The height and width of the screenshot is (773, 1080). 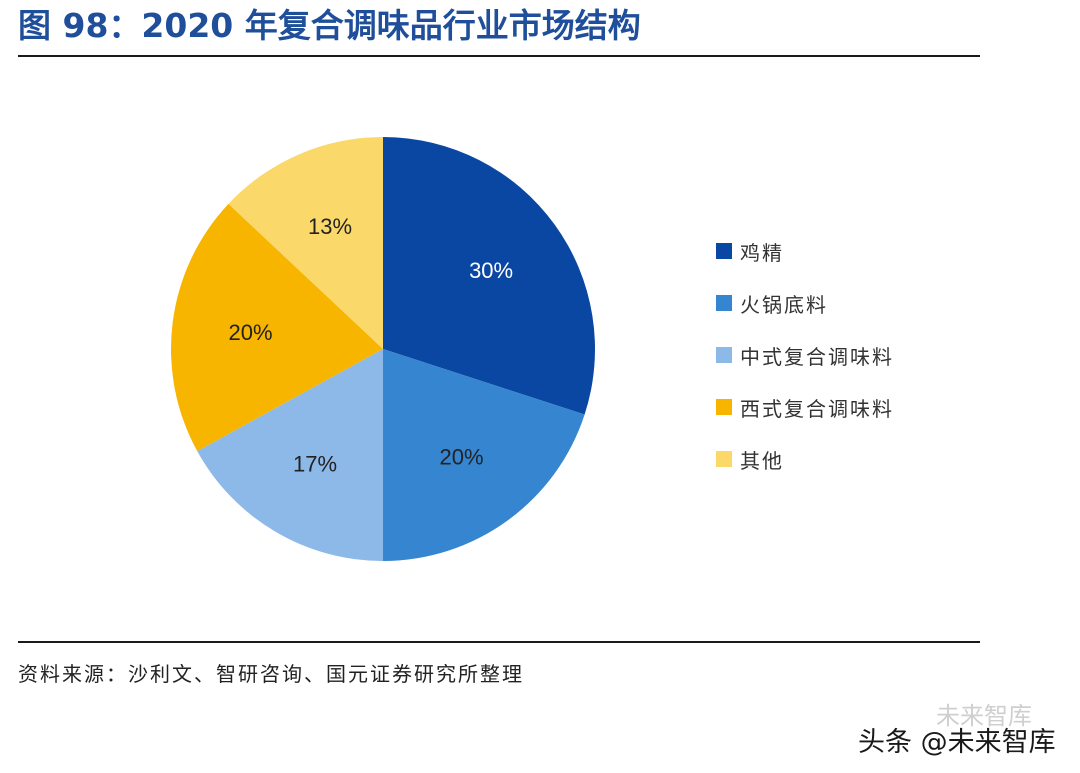 I want to click on source-divider, so click(x=499, y=642).